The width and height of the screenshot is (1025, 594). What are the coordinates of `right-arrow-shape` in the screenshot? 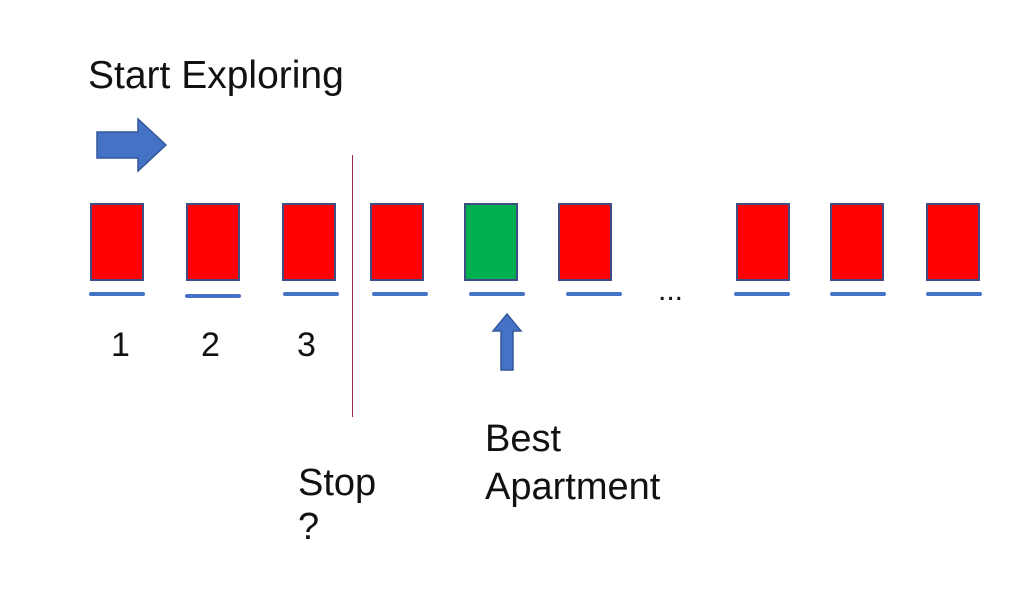 It's located at (132, 145).